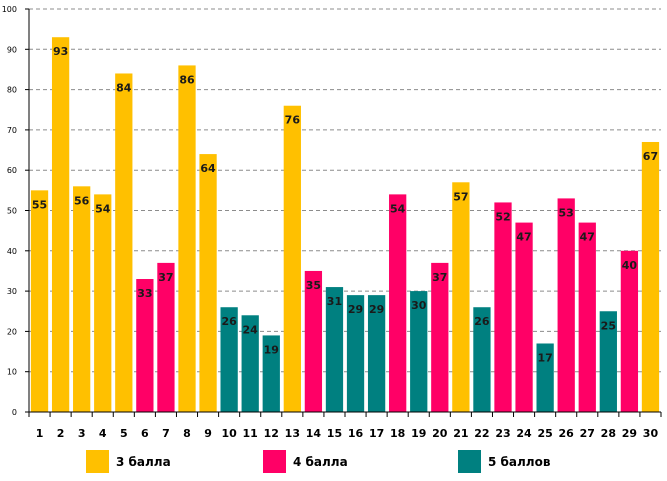 The image size is (667, 481). I want to click on x-tick-label: 21, so click(460, 433).